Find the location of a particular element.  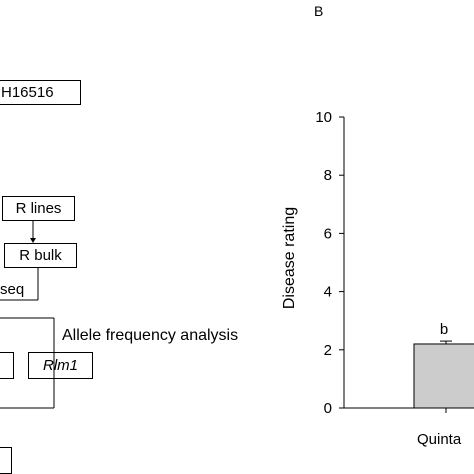

r-bulk-box: R bulk is located at coordinates (40, 255).